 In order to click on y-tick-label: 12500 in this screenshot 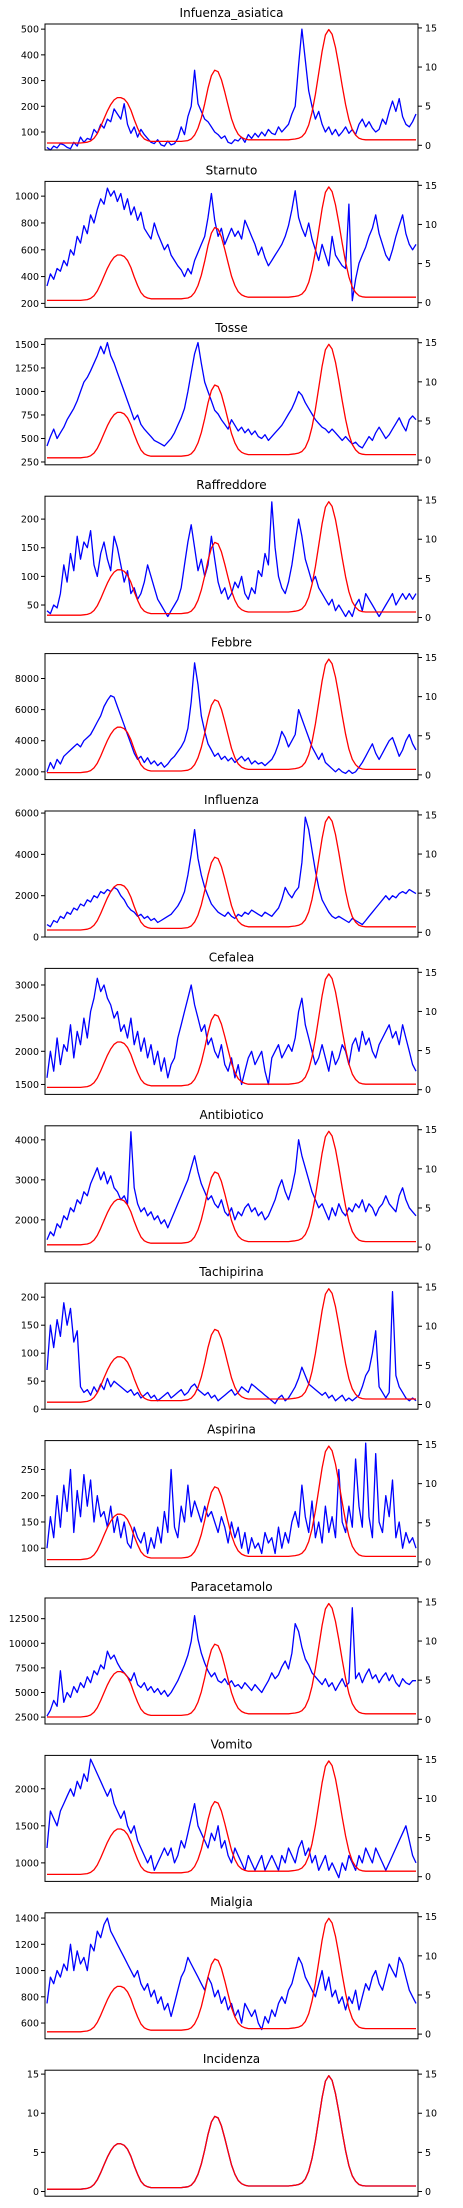, I will do `click(24, 1619)`.